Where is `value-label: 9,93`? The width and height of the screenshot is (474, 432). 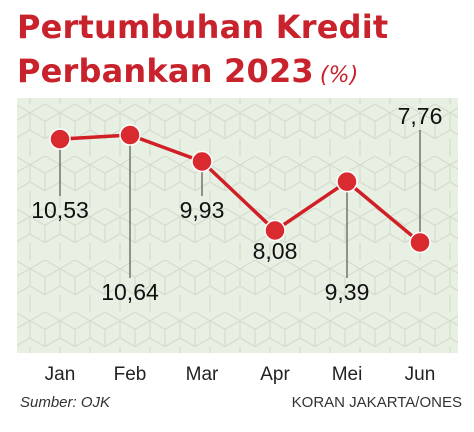
value-label: 9,93 is located at coordinates (202, 210).